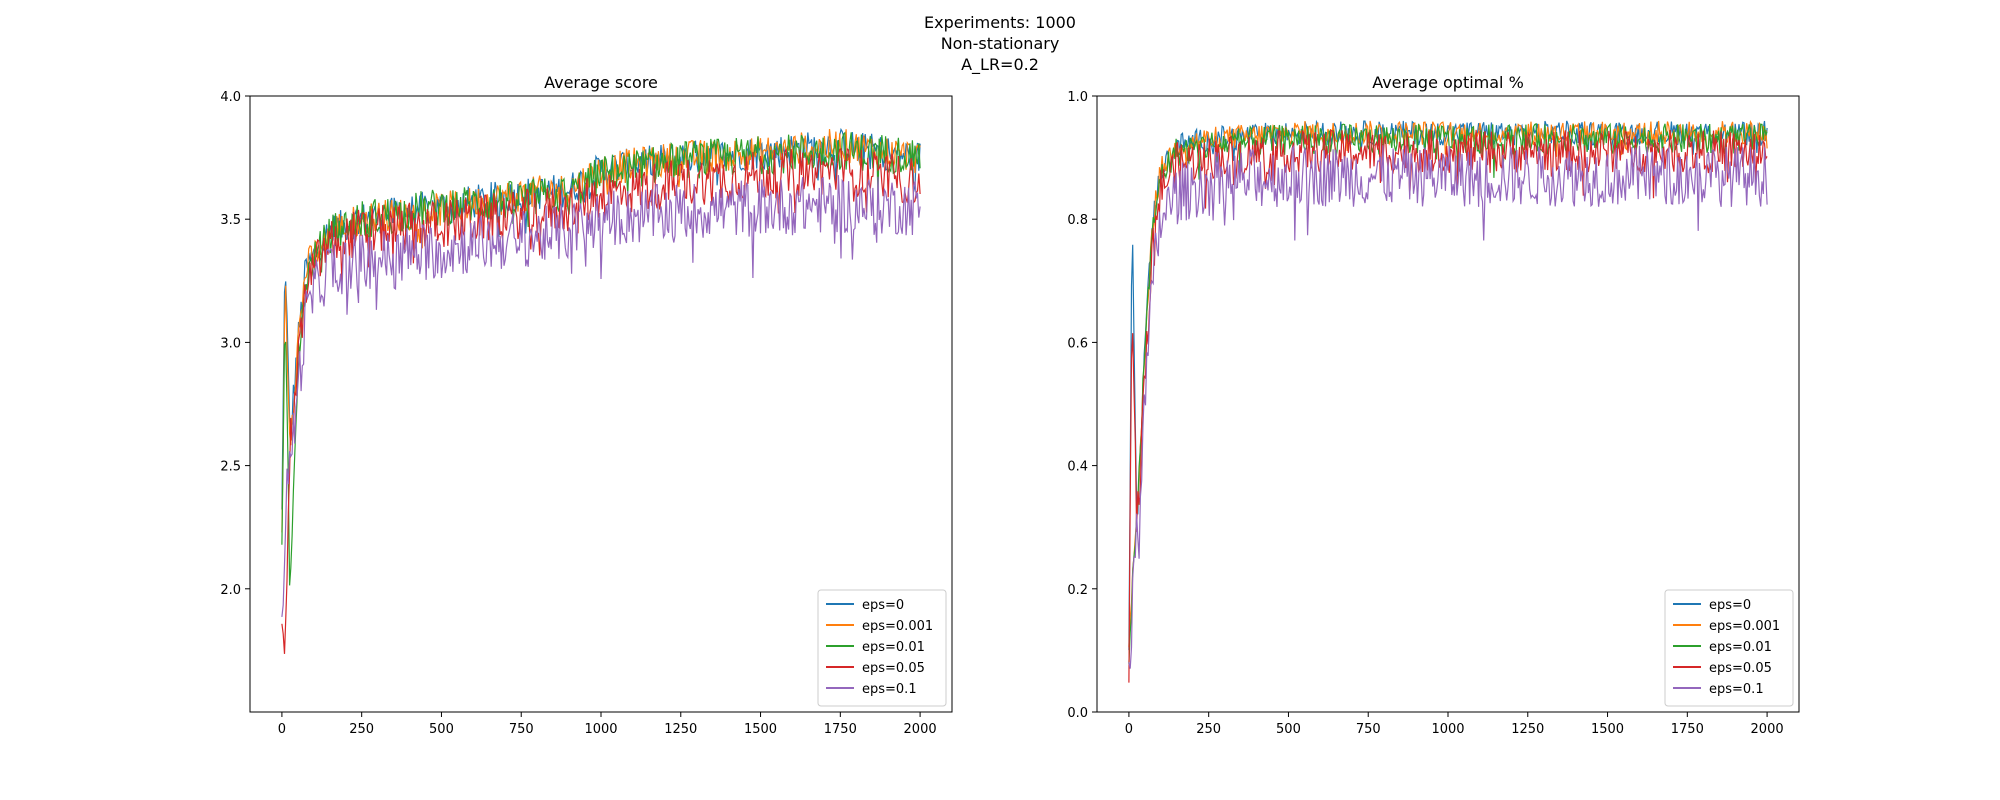 The image size is (2000, 800). I want to click on y-tick-label: 2.5, so click(230, 467).